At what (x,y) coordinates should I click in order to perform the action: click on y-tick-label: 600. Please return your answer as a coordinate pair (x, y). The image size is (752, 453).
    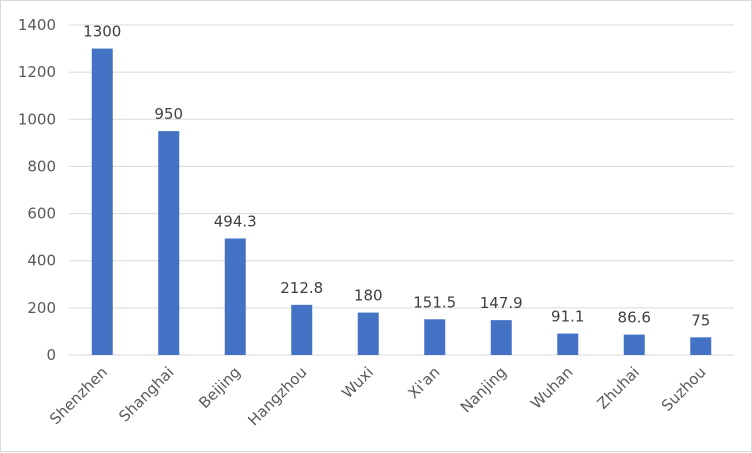
    Looking at the image, I should click on (41, 214).